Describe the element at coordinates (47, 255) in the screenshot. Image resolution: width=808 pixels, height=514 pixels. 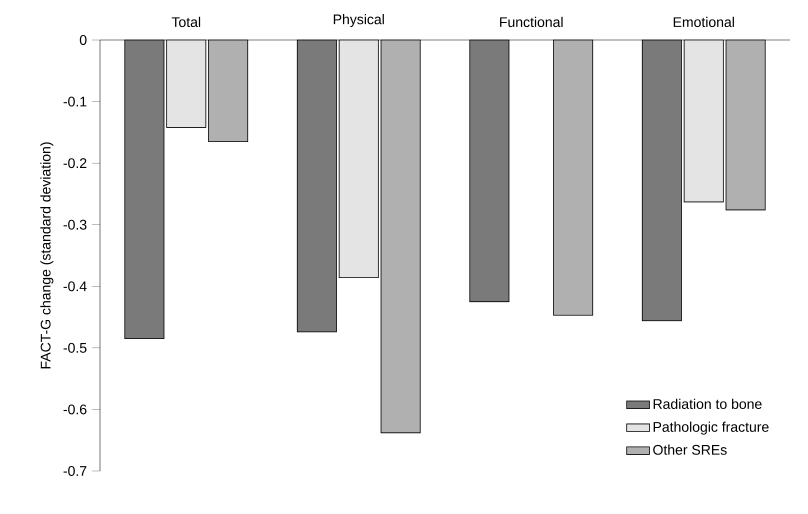
I see `y-axis-title: FACT-G change (standard deviation)` at that location.